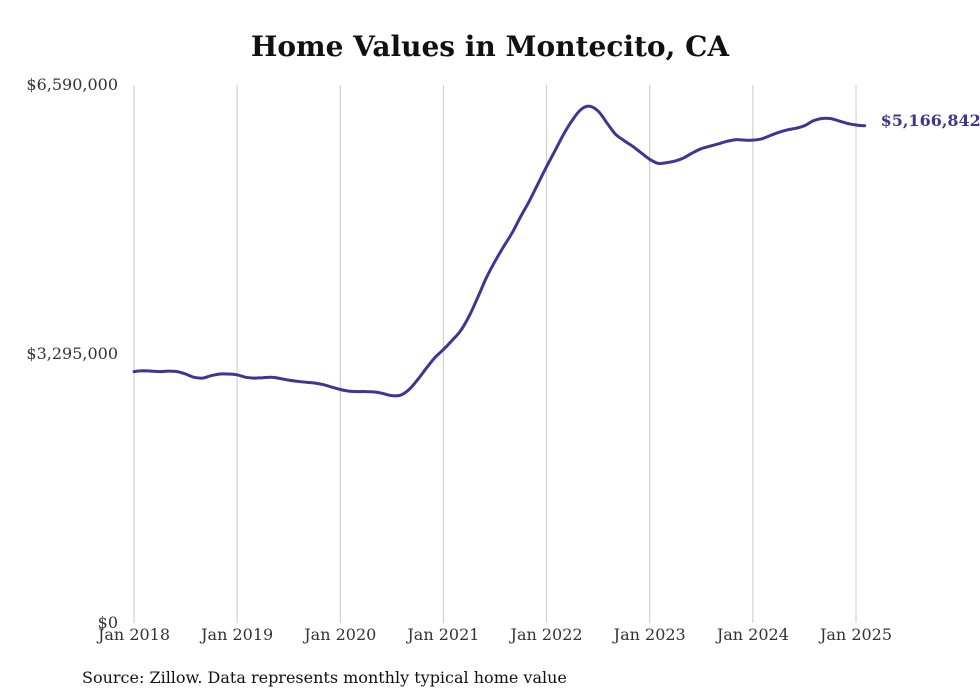 Image resolution: width=980 pixels, height=699 pixels. I want to click on y-axis-ticks: $0 $3,295,000 $6,590,000, so click(72, 353).